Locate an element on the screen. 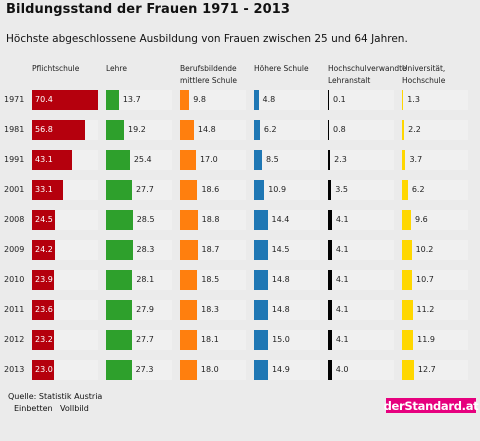 The width and height of the screenshot is (480, 441). bar-value-label: 10.9 is located at coordinates (277, 189).